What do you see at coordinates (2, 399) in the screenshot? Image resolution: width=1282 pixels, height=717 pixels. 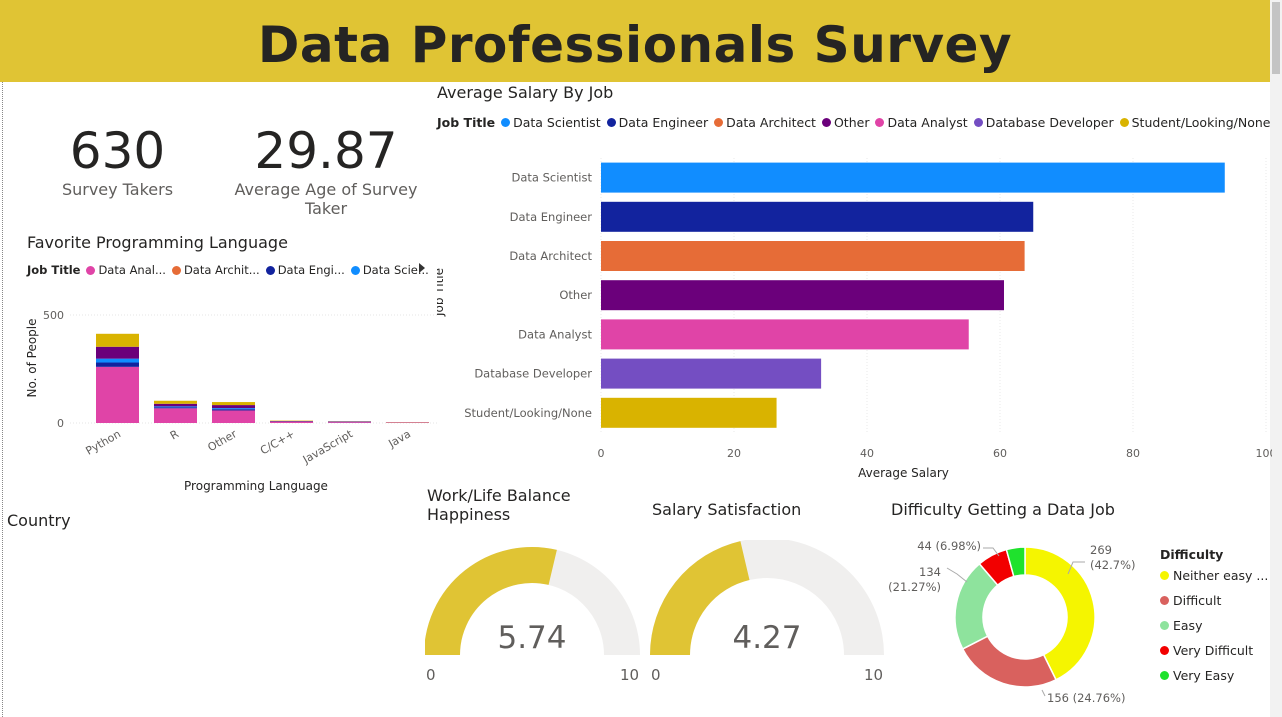 I see `visual-border` at bounding box center [2, 399].